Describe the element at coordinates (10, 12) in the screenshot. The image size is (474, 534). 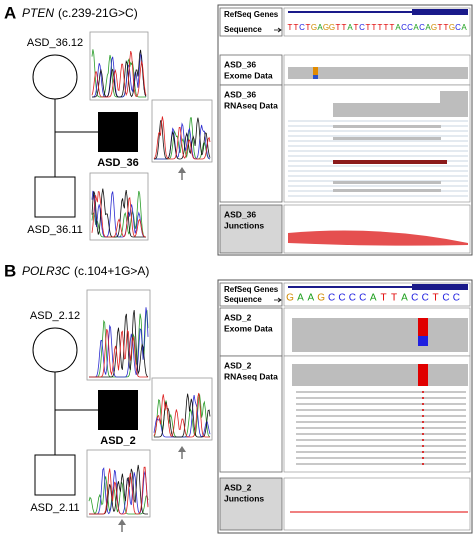
I see `panel-letter: A` at that location.